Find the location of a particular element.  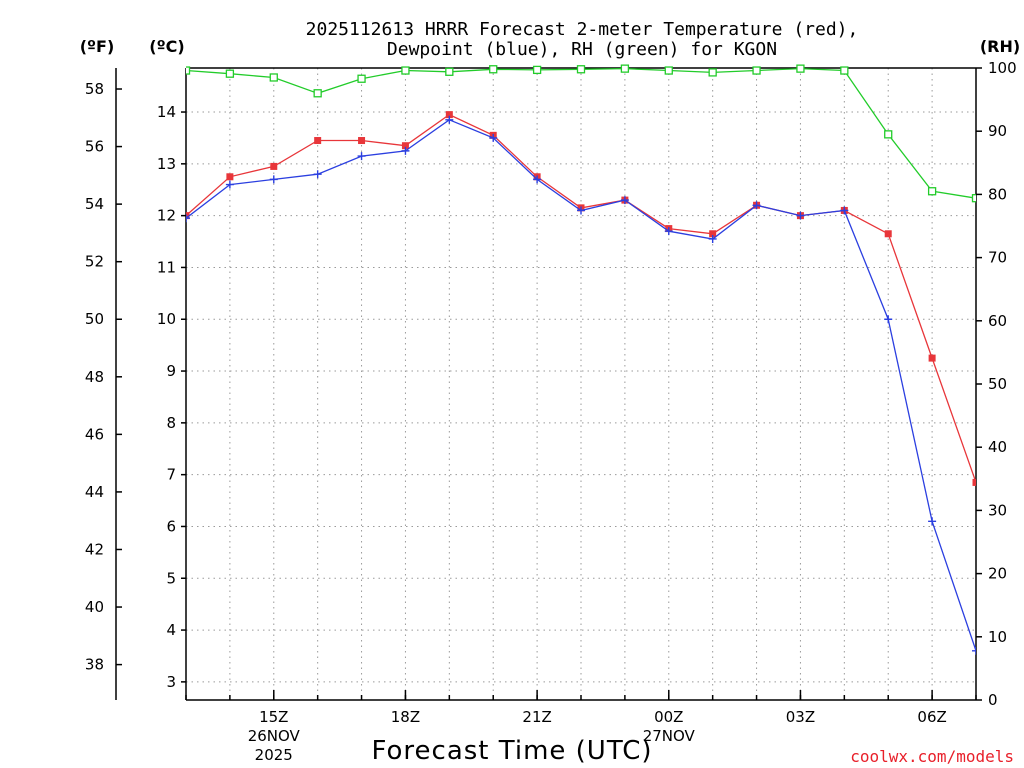

fahrenheit-tick-label: 52 is located at coordinates (94, 262).